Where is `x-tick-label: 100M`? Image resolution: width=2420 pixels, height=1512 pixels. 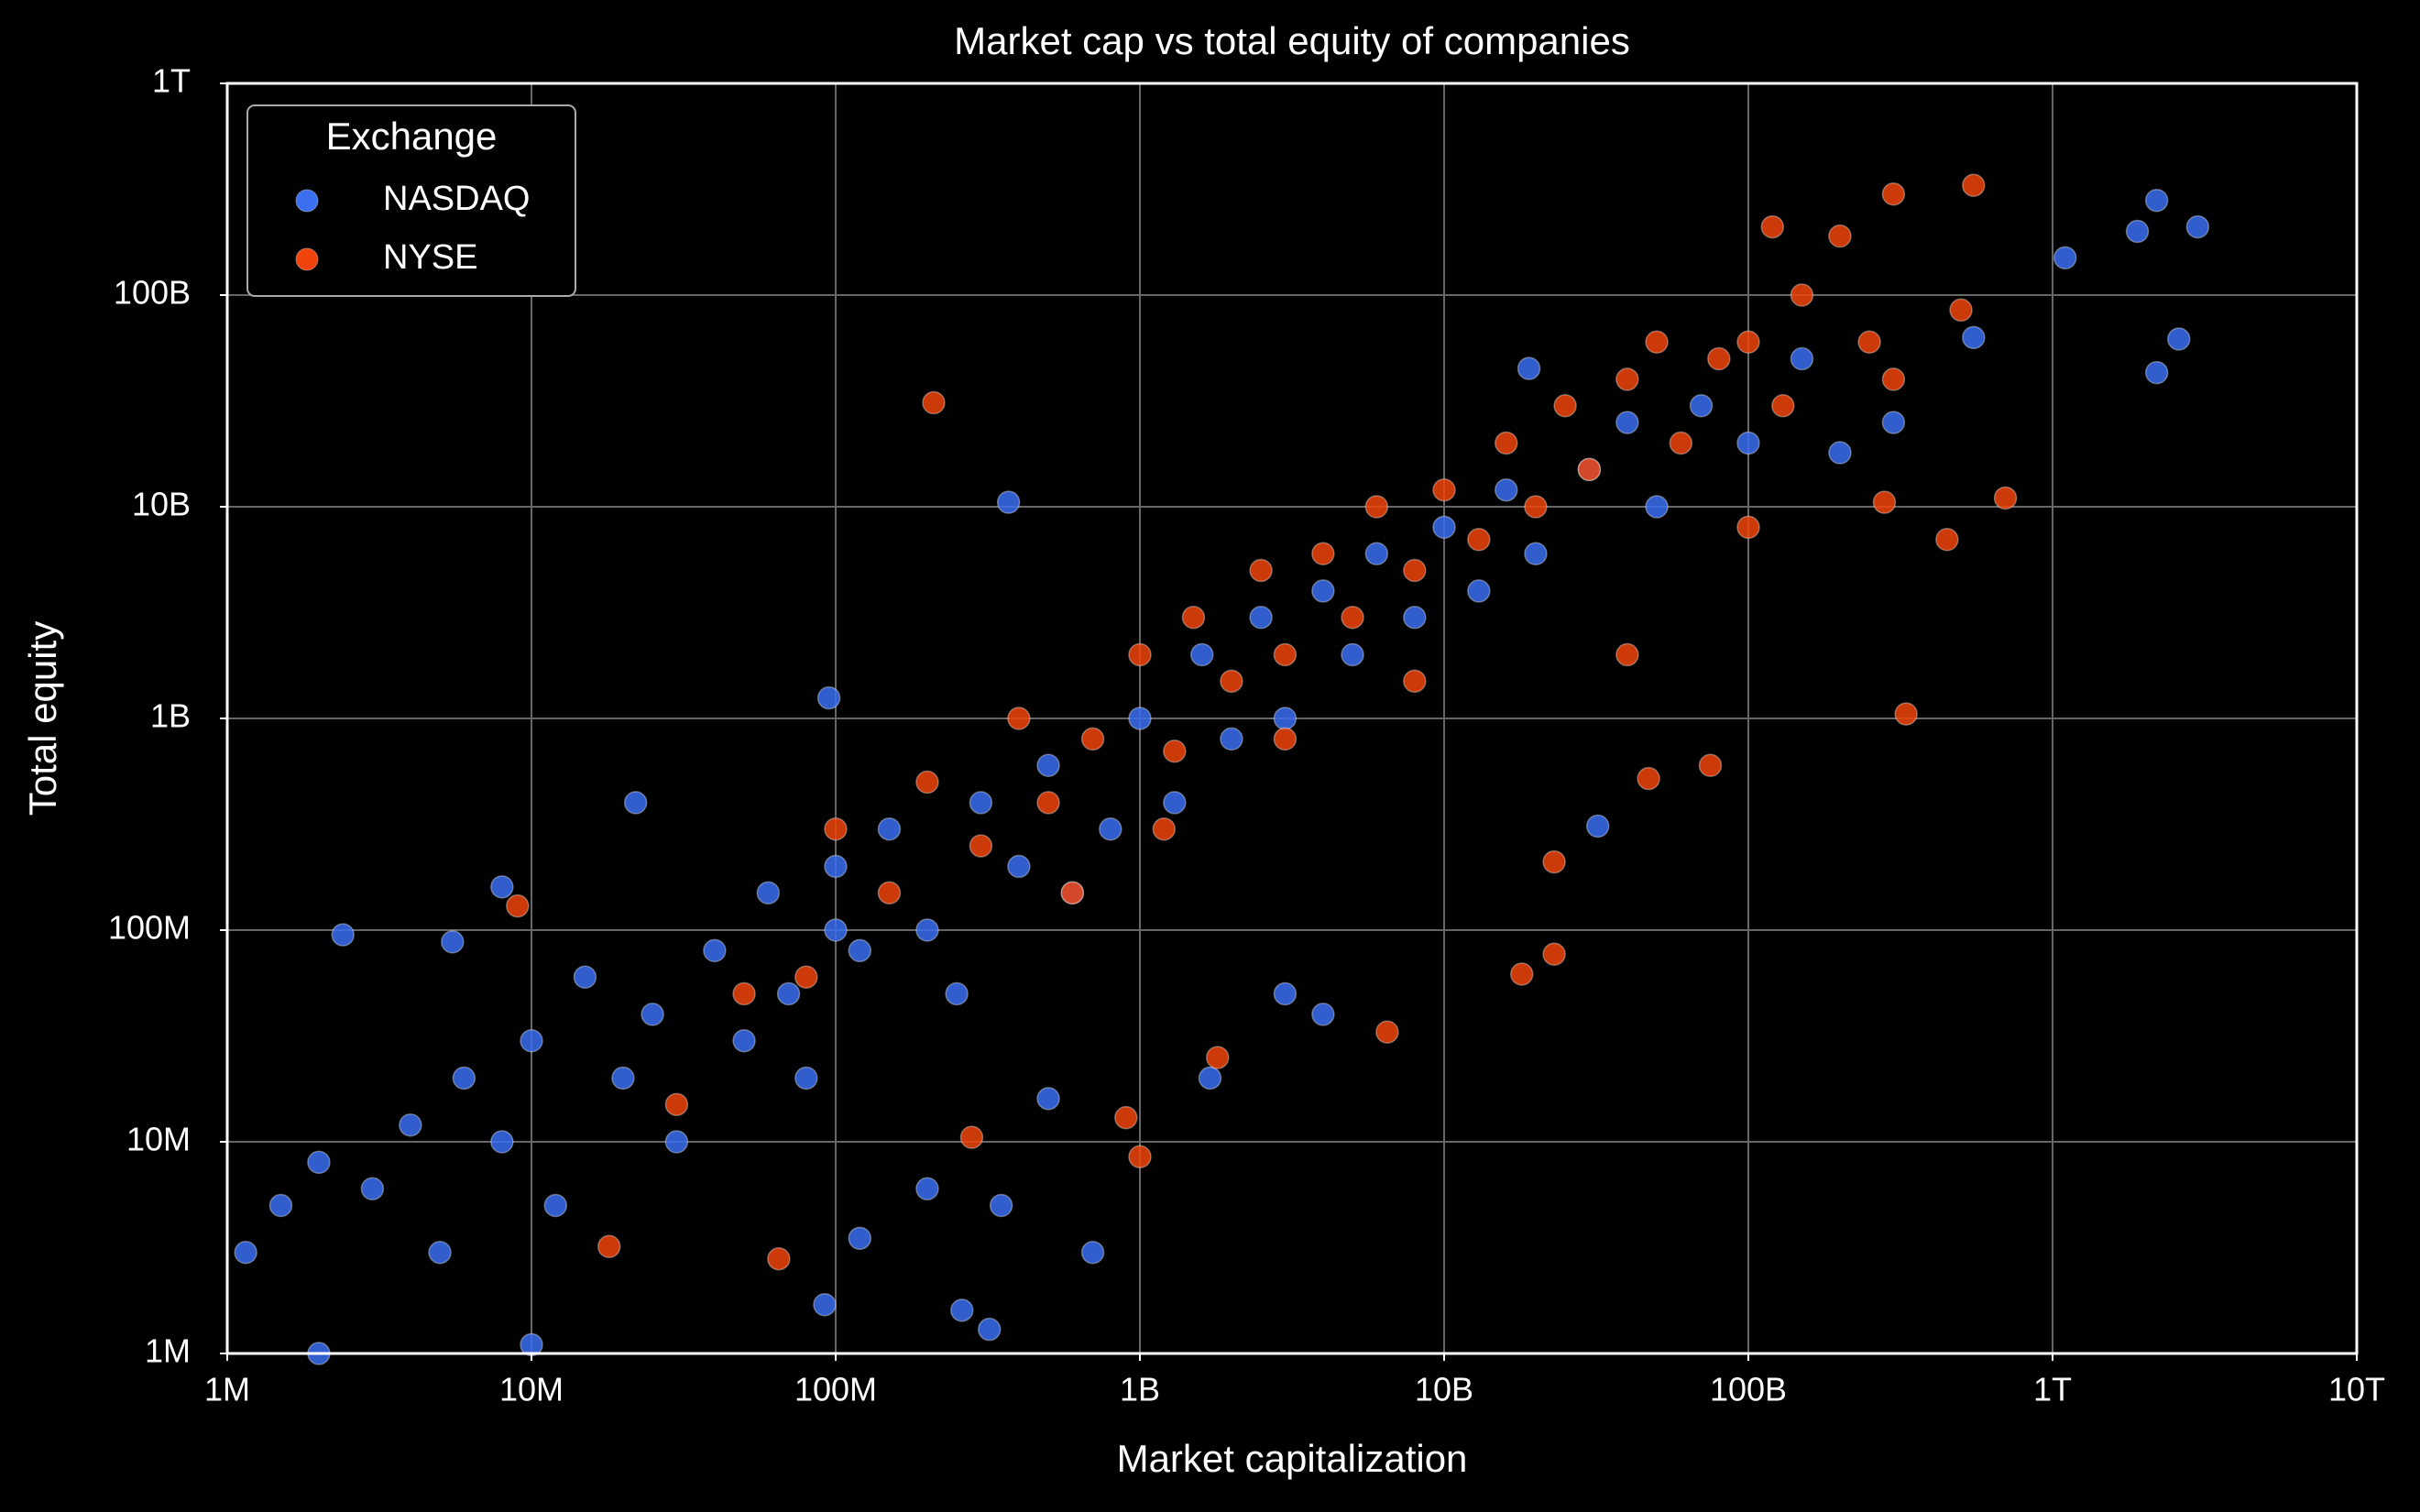
x-tick-label: 100M is located at coordinates (835, 1389).